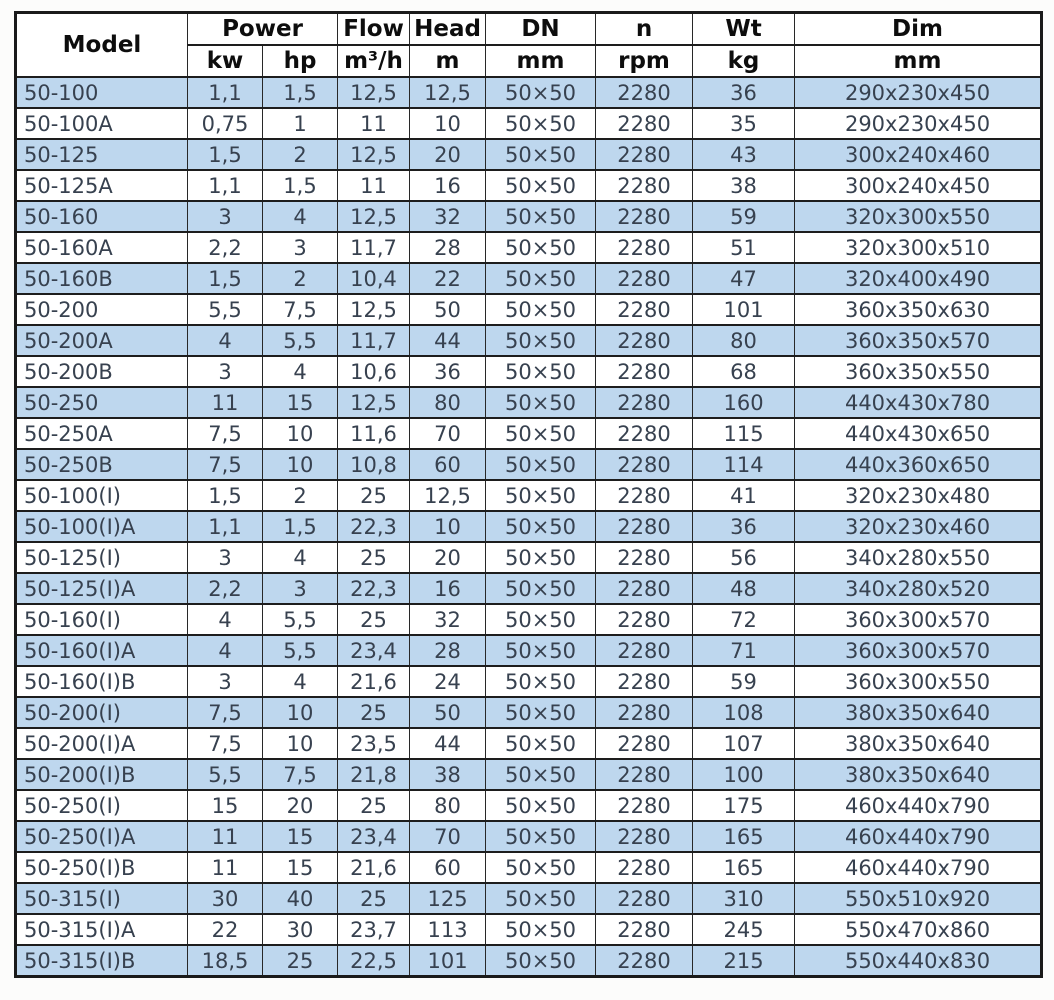 This screenshot has width=1054, height=1000. I want to click on cell-model: 50-200B, so click(101, 371).